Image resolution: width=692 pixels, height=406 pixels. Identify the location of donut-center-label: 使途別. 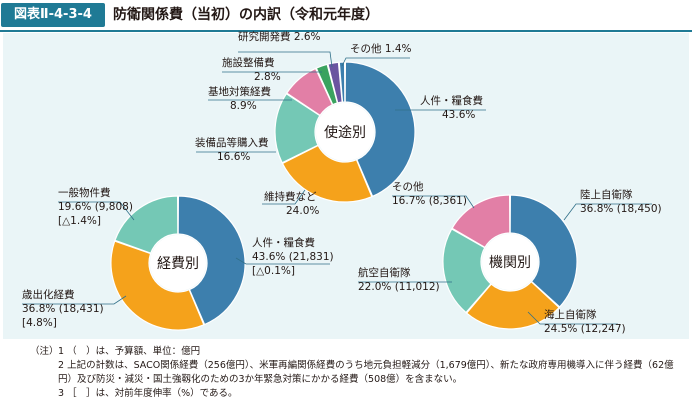
(345, 132).